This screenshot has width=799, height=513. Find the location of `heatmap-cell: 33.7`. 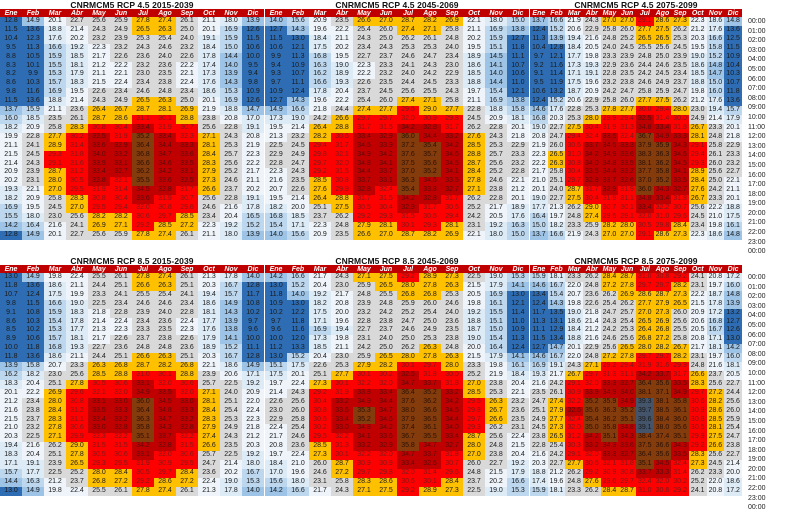

heatmap-cell: 33.7 is located at coordinates (430, 384).